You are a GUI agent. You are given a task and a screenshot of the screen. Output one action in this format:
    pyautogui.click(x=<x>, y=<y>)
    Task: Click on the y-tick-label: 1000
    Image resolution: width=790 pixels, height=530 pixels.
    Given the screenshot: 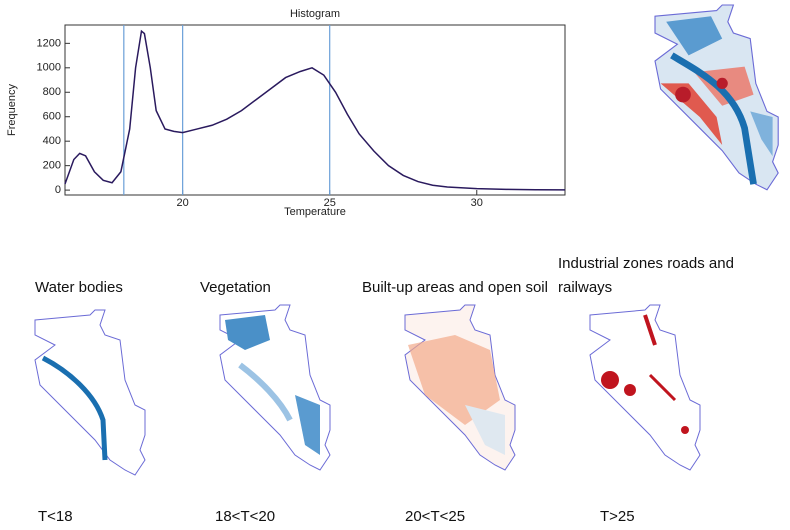 What is the action you would take?
    pyautogui.click(x=49, y=68)
    